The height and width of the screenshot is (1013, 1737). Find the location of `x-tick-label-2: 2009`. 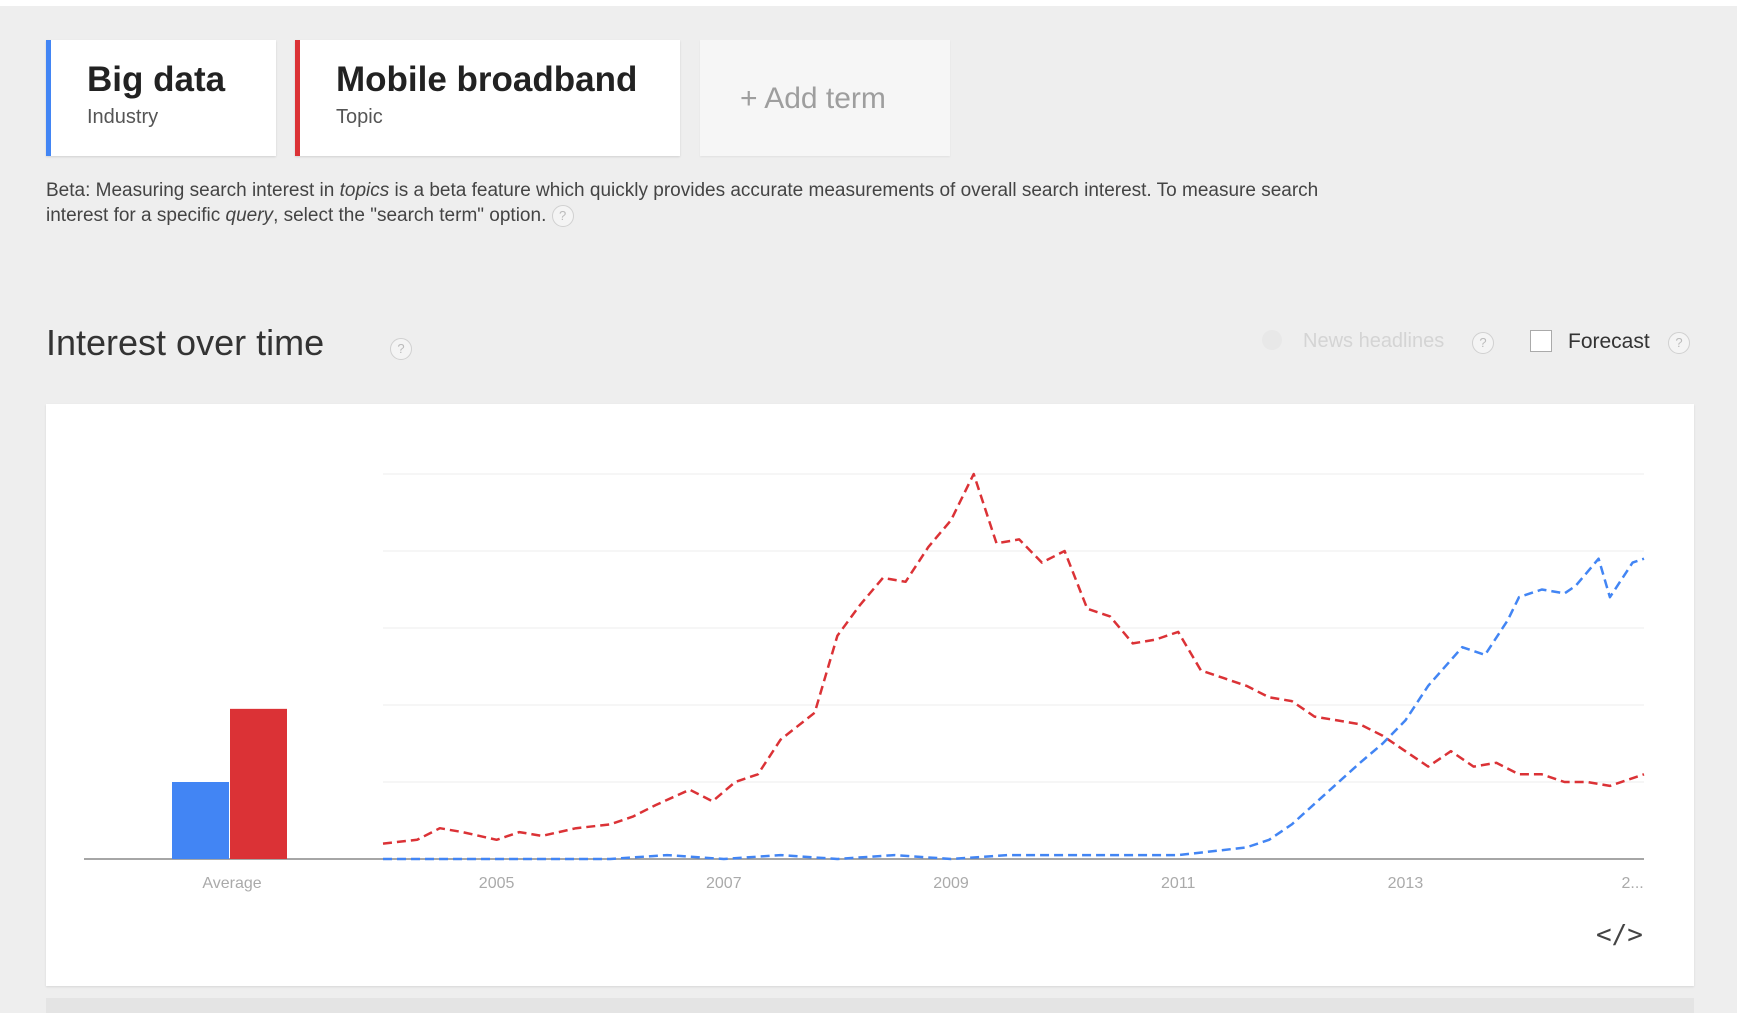

x-tick-label-2: 2009 is located at coordinates (951, 883).